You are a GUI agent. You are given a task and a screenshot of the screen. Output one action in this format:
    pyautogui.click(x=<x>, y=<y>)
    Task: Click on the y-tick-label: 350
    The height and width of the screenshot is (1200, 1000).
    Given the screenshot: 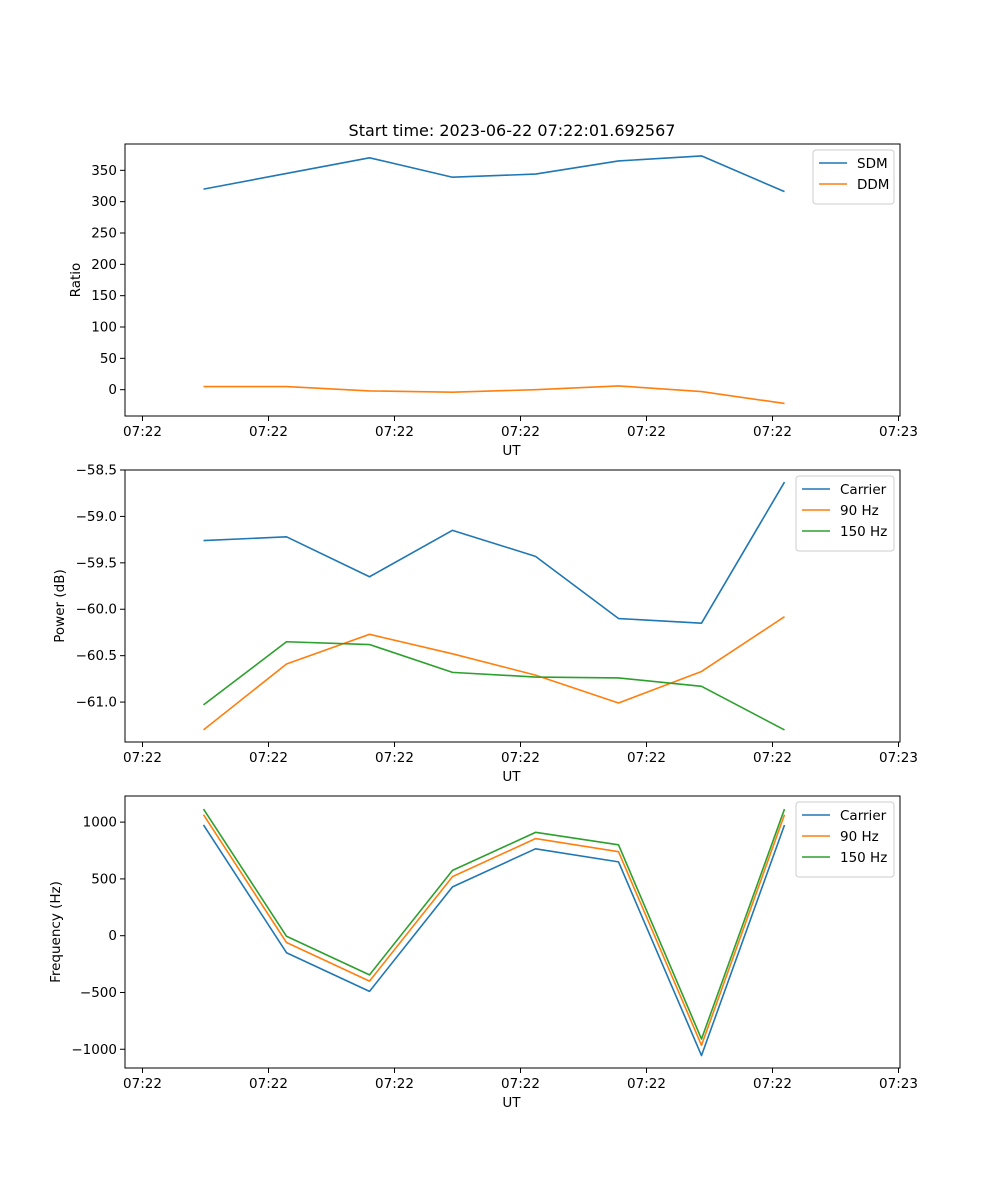 What is the action you would take?
    pyautogui.click(x=104, y=171)
    